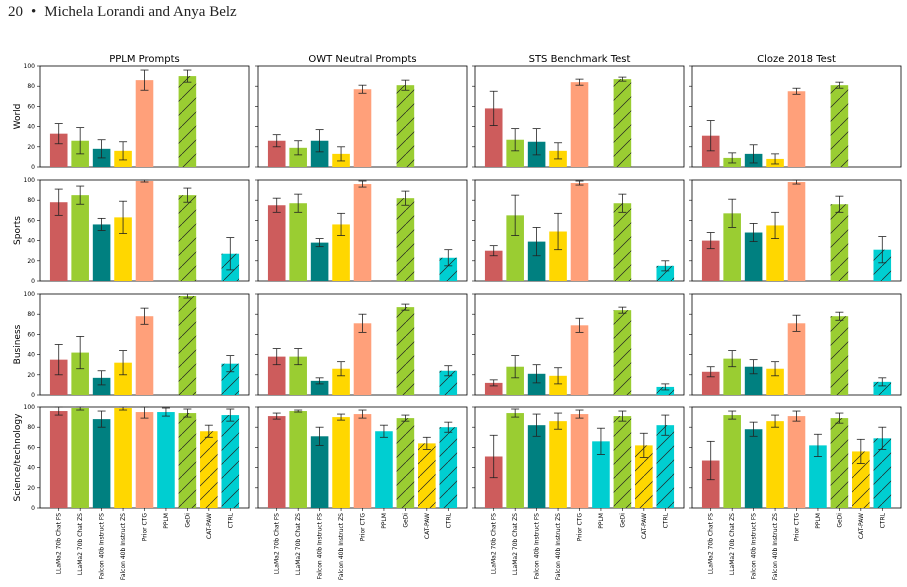 The height and width of the screenshot is (587, 907). Describe the element at coordinates (166, 521) in the screenshot. I see `x-tick-label: PPLM` at that location.